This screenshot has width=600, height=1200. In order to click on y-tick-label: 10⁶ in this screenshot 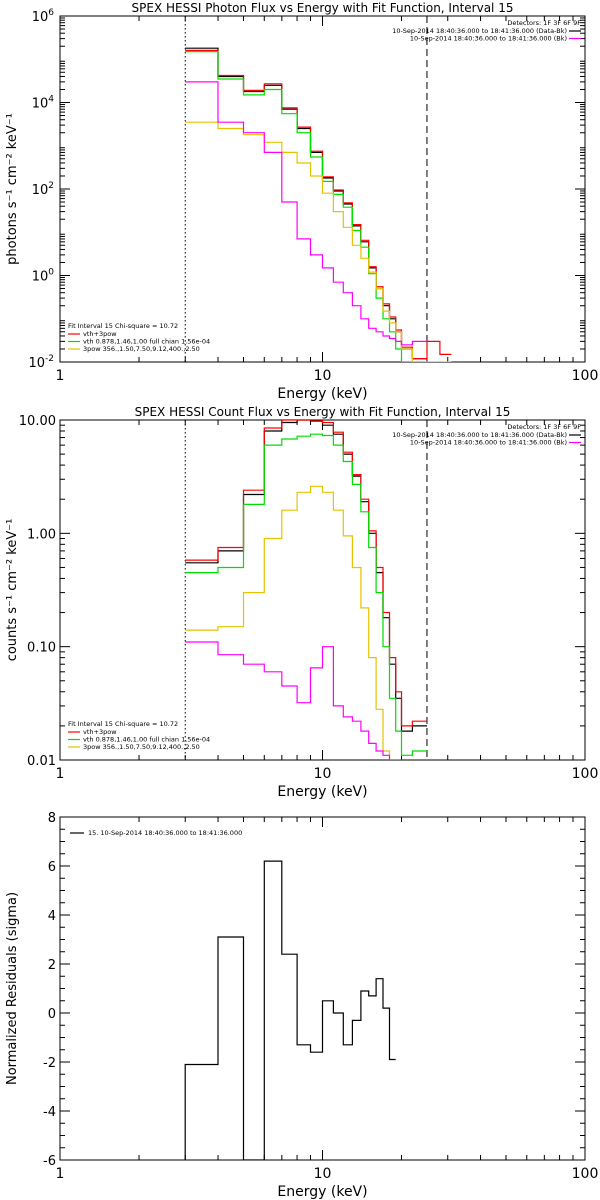, I will do `click(43, 16)`.